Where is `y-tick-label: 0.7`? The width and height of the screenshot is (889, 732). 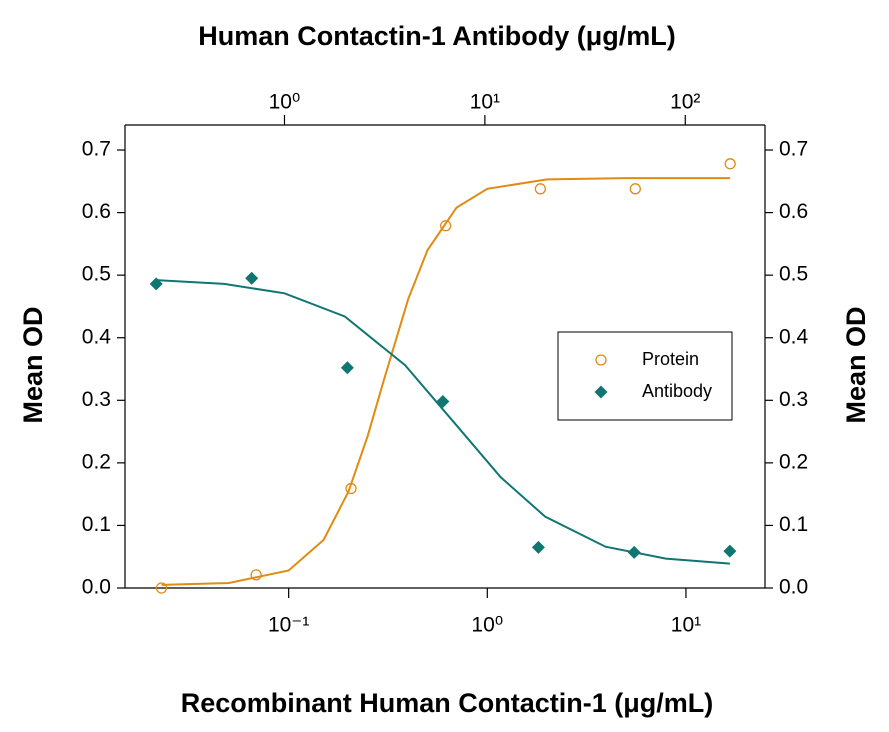 y-tick-label: 0.7 is located at coordinates (96, 149).